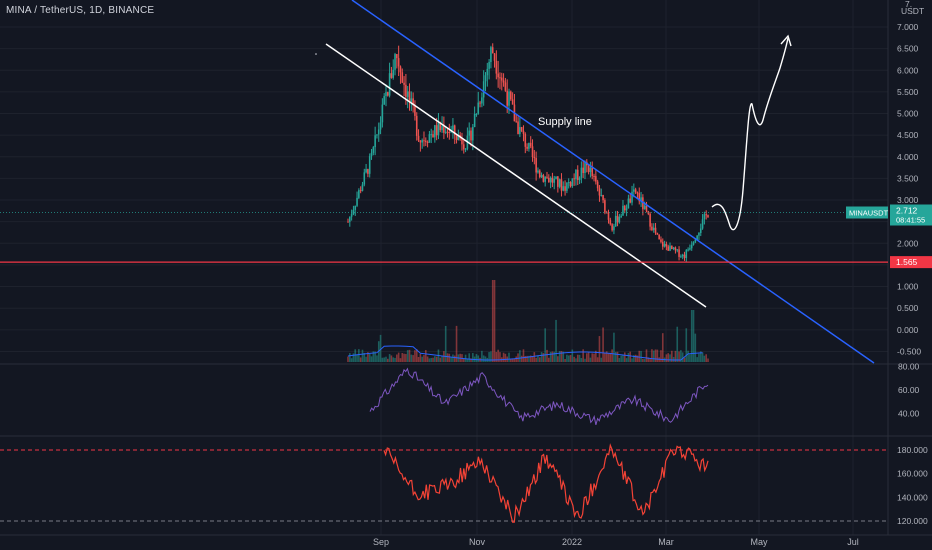 This screenshot has height=550, width=932. What do you see at coordinates (908, 4) in the screenshot?
I see `price-axis-top-label: 7.` at bounding box center [908, 4].